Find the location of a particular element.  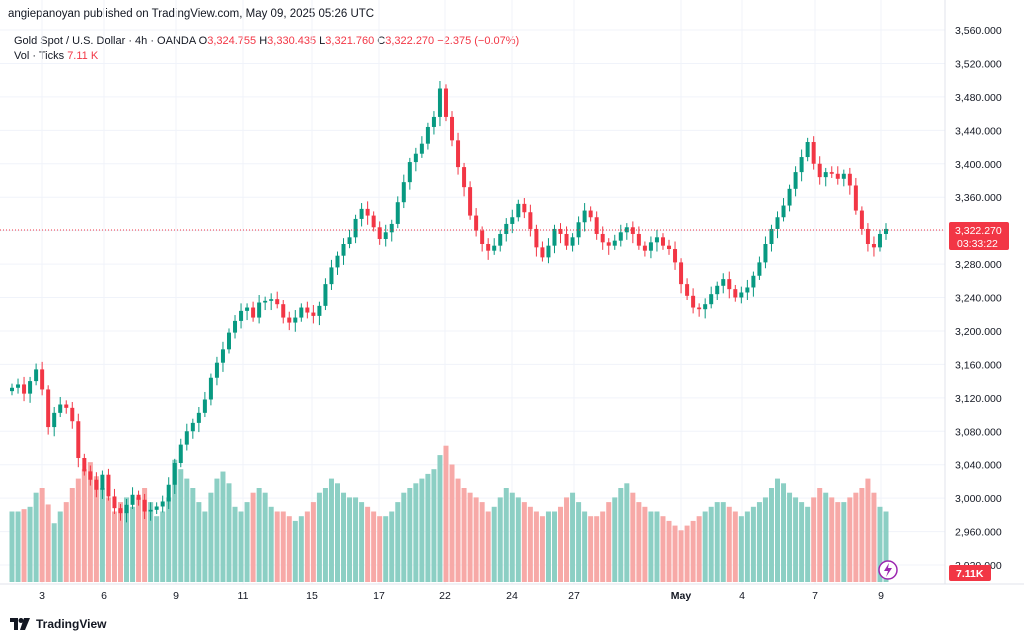

time-tick-label: 9 is located at coordinates (176, 596).